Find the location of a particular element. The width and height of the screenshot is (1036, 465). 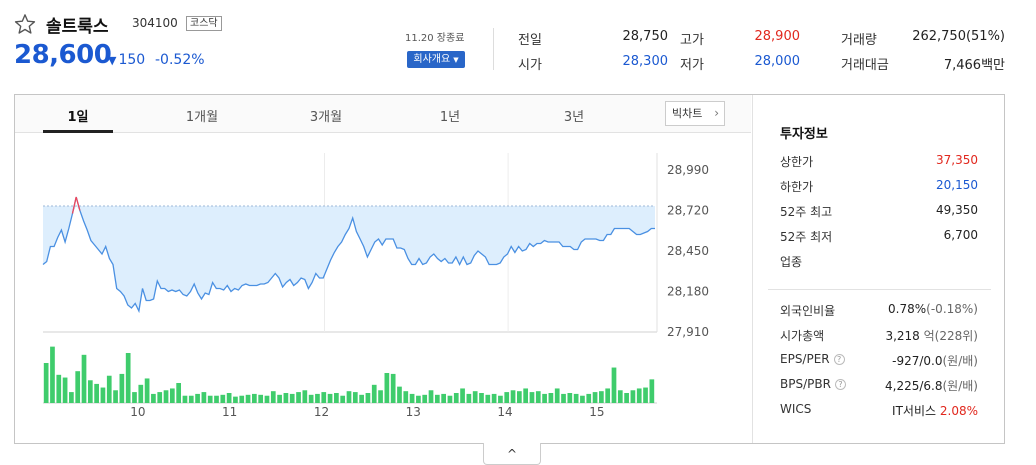

x-tick-label: 12 is located at coordinates (321, 412).